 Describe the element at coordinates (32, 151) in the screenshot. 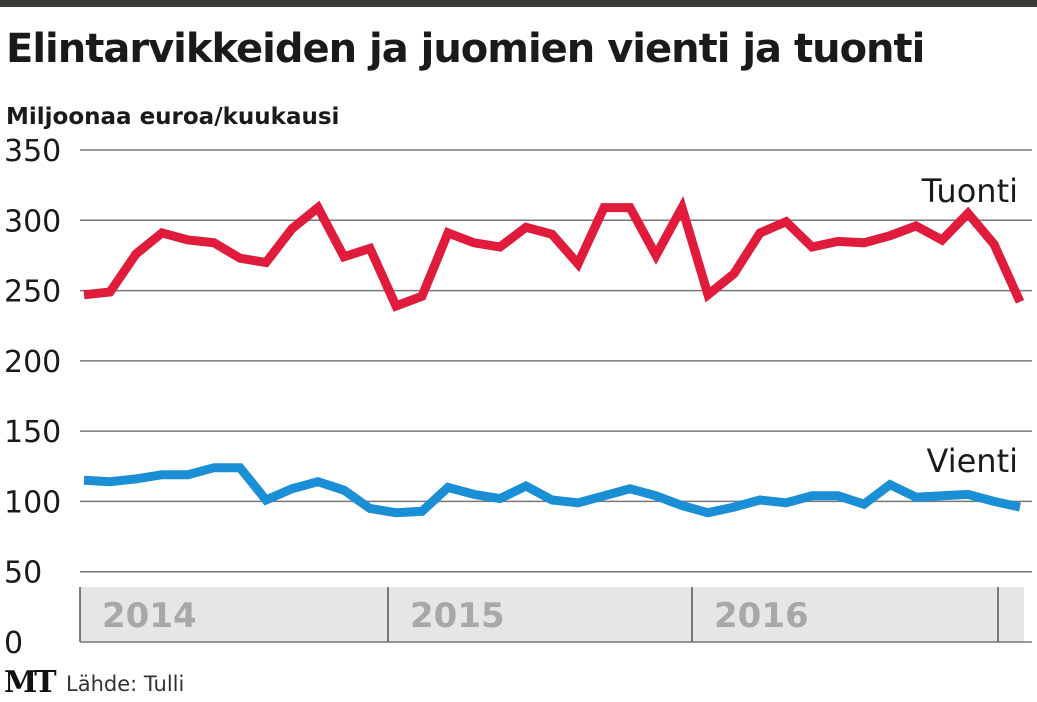

I see `y-tick-label: 350` at that location.